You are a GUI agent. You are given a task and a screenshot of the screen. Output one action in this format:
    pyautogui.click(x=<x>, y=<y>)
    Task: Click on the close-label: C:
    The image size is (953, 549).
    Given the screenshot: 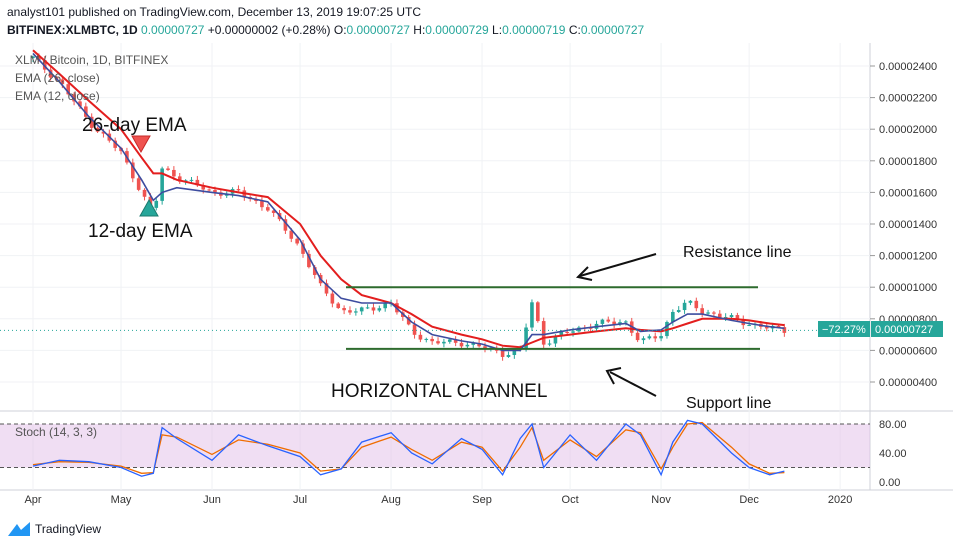 What is the action you would take?
    pyautogui.click(x=574, y=30)
    